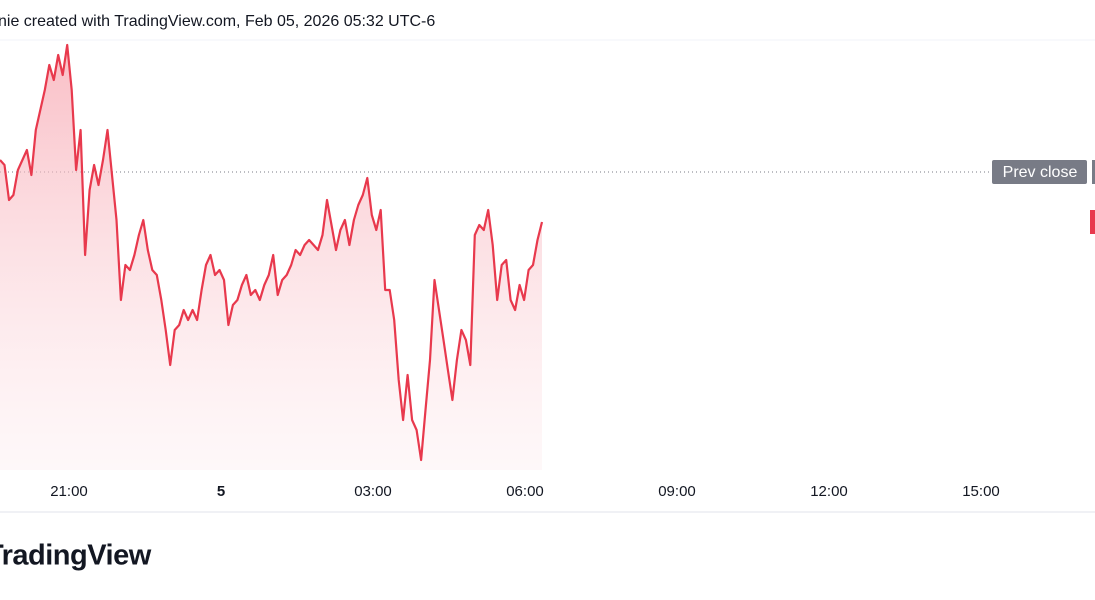  What do you see at coordinates (221, 491) in the screenshot?
I see `x-tick-label: 5` at bounding box center [221, 491].